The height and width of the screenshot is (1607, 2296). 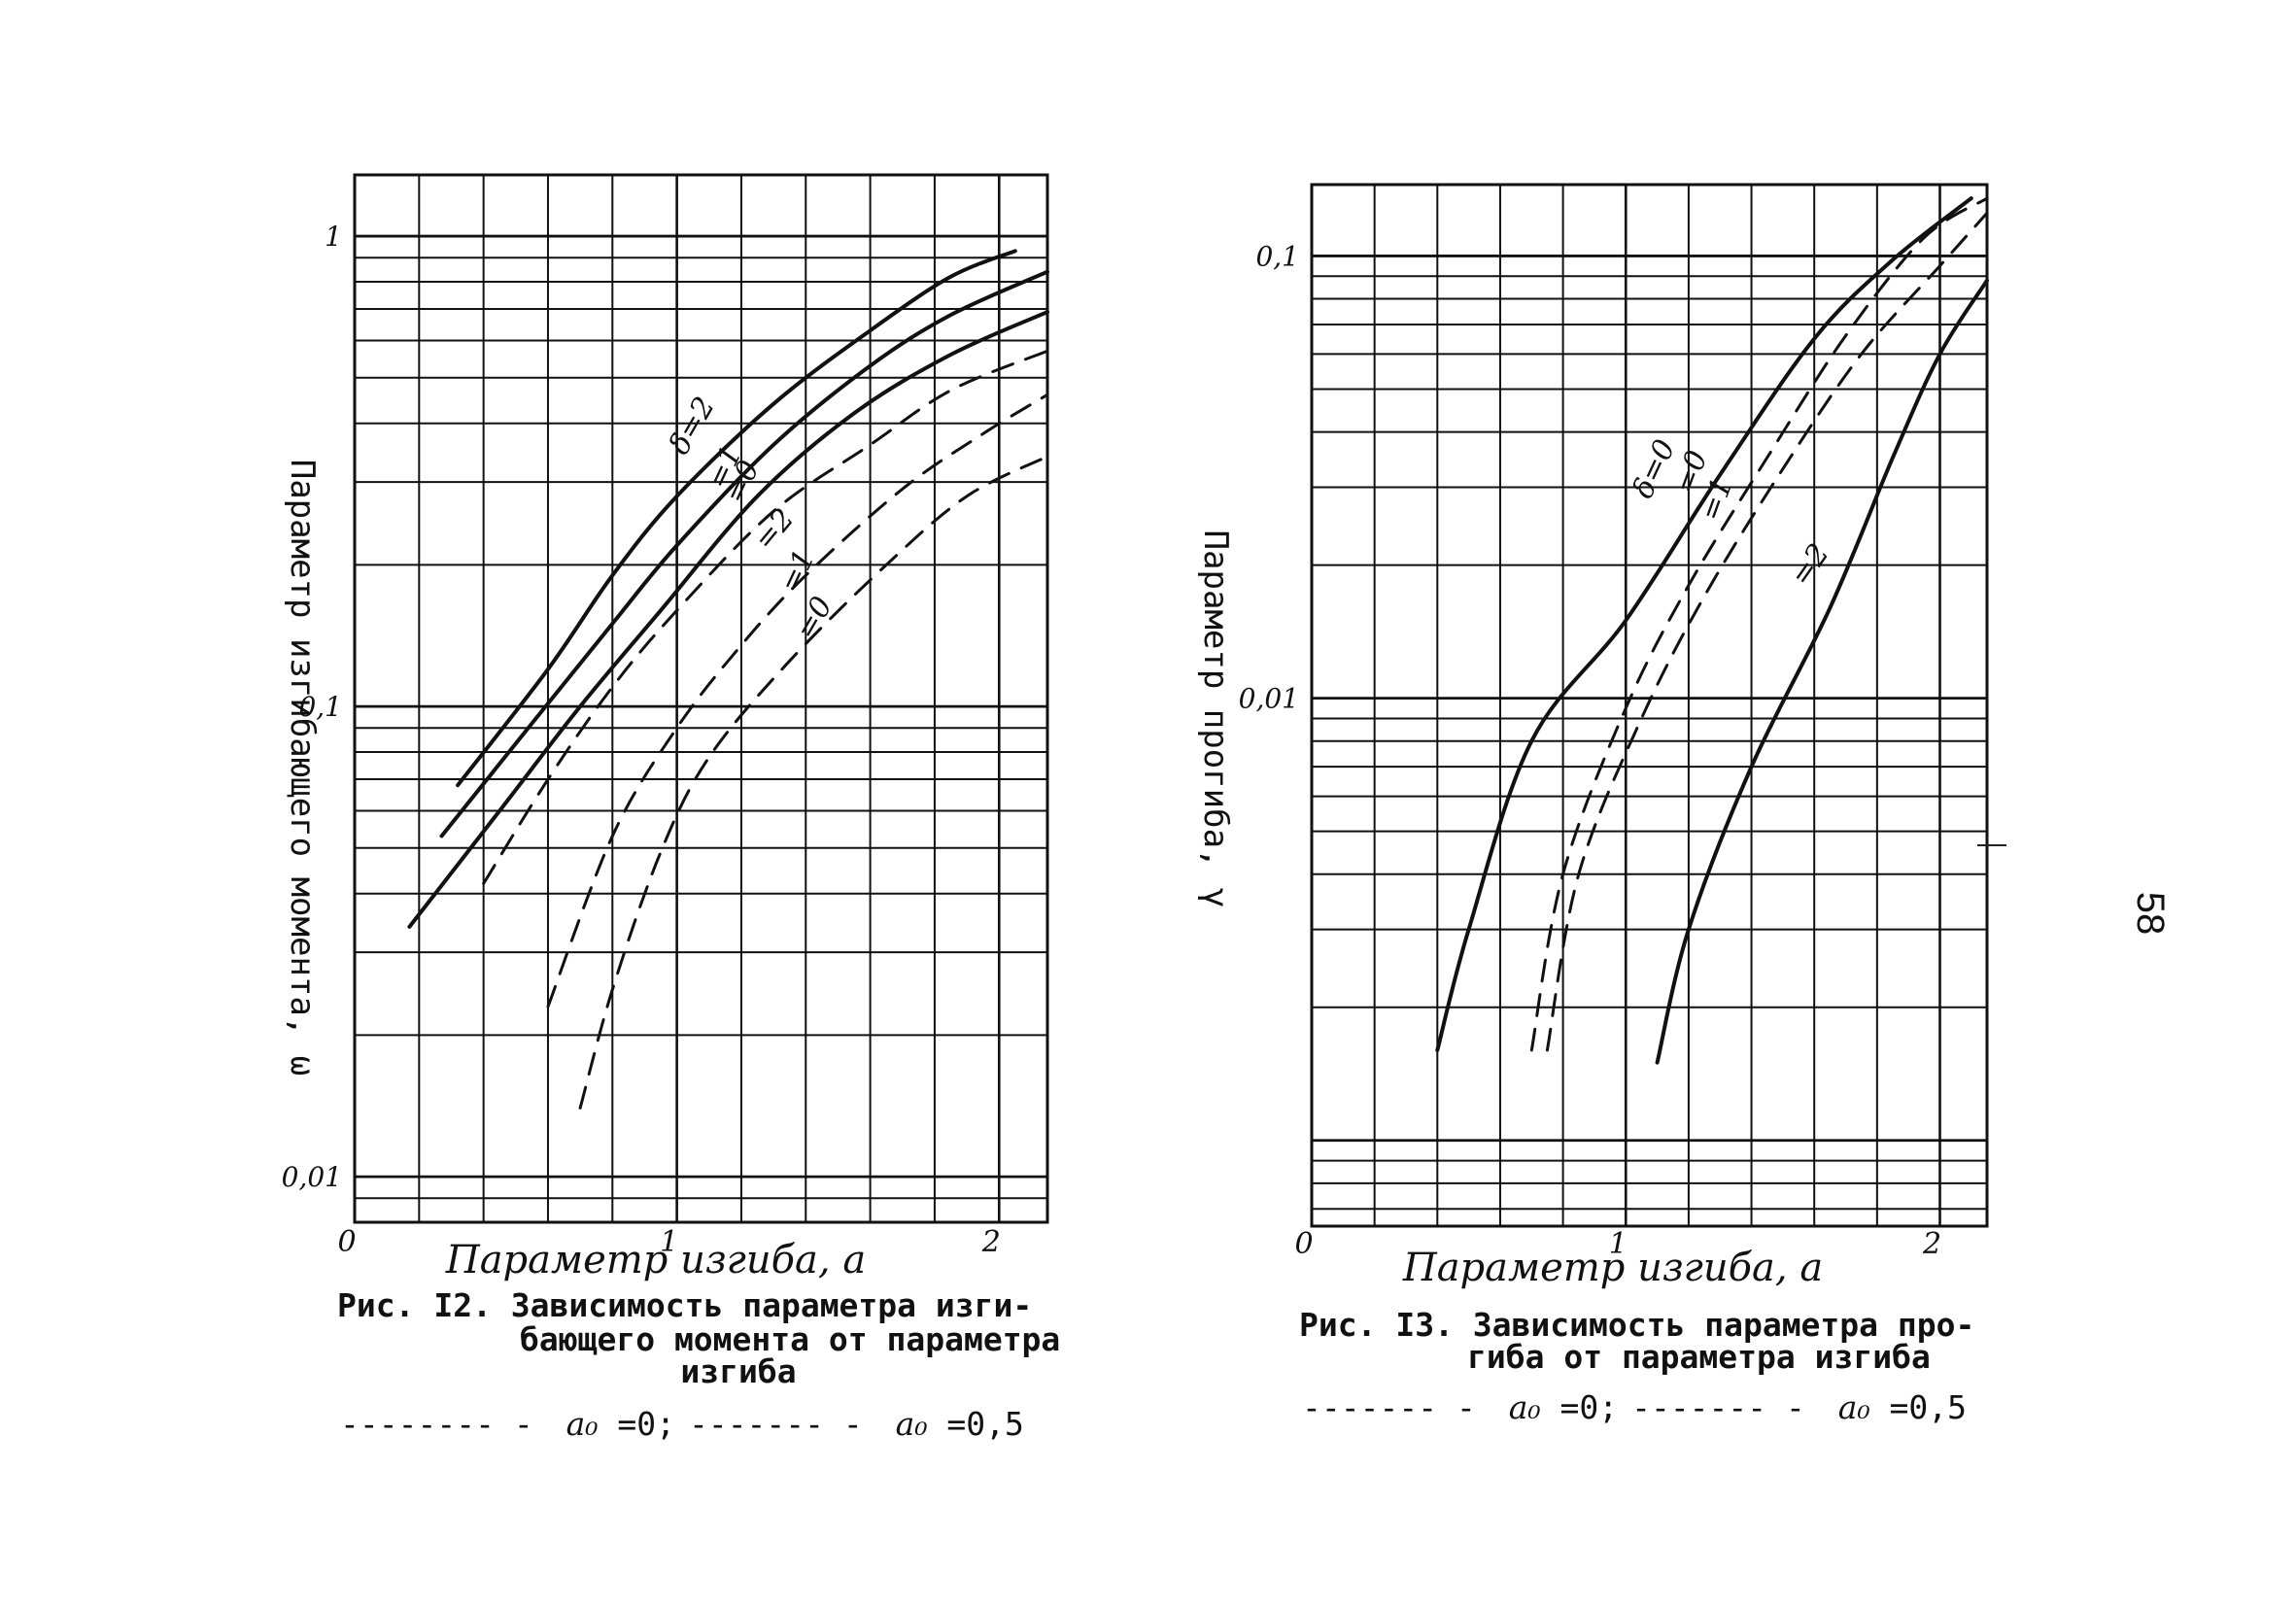 I want to click on fig13-legend: ------- - a₀ =0; ------- - a₀ =0,5, so click(x=1634, y=1407).